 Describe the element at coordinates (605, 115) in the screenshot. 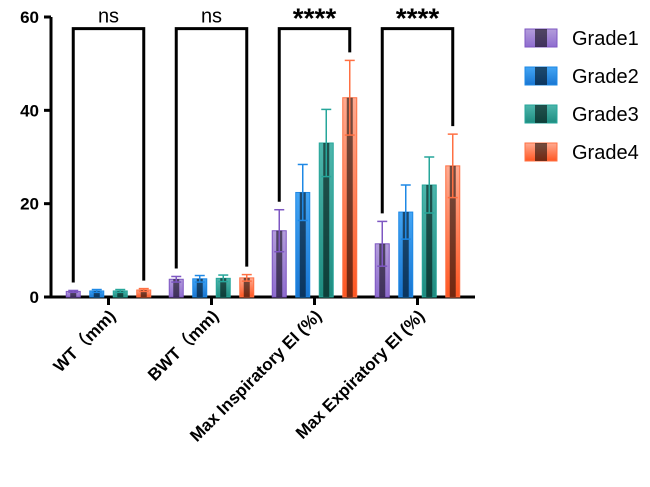

I see `legend-label: Grade3` at that location.